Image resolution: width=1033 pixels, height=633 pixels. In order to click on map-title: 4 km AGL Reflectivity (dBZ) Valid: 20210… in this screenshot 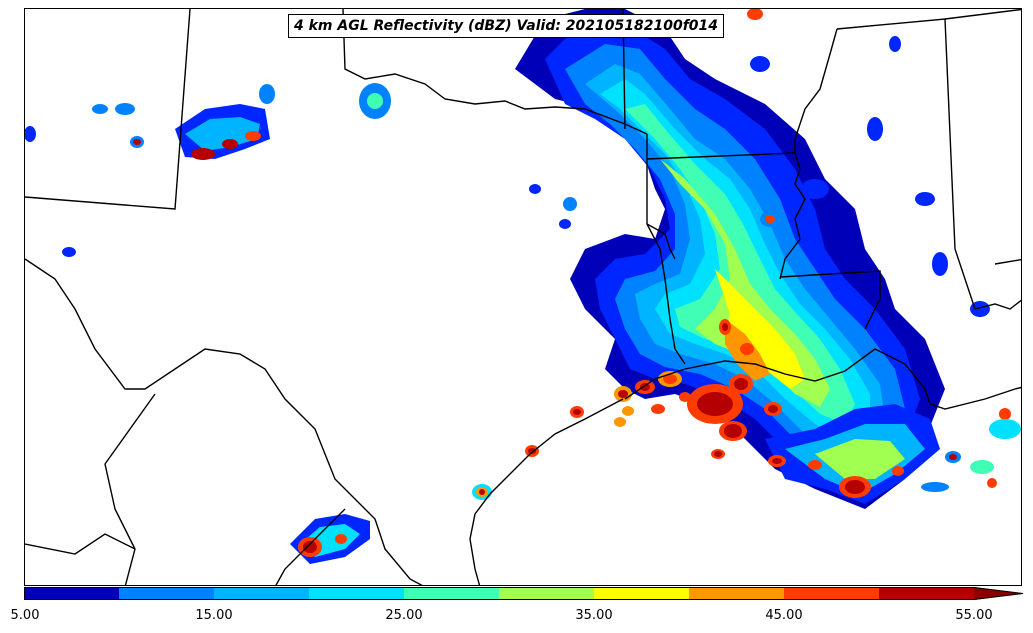, I will do `click(506, 26)`.